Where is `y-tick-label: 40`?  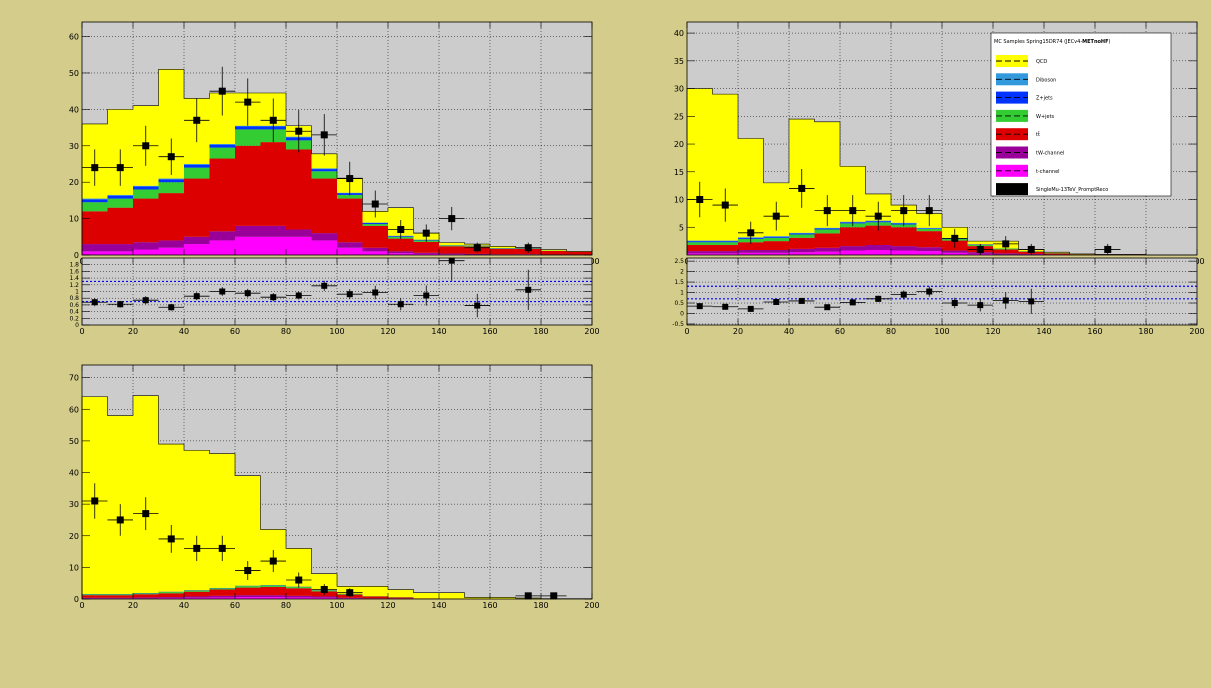 y-tick-label: 40 is located at coordinates (74, 109).